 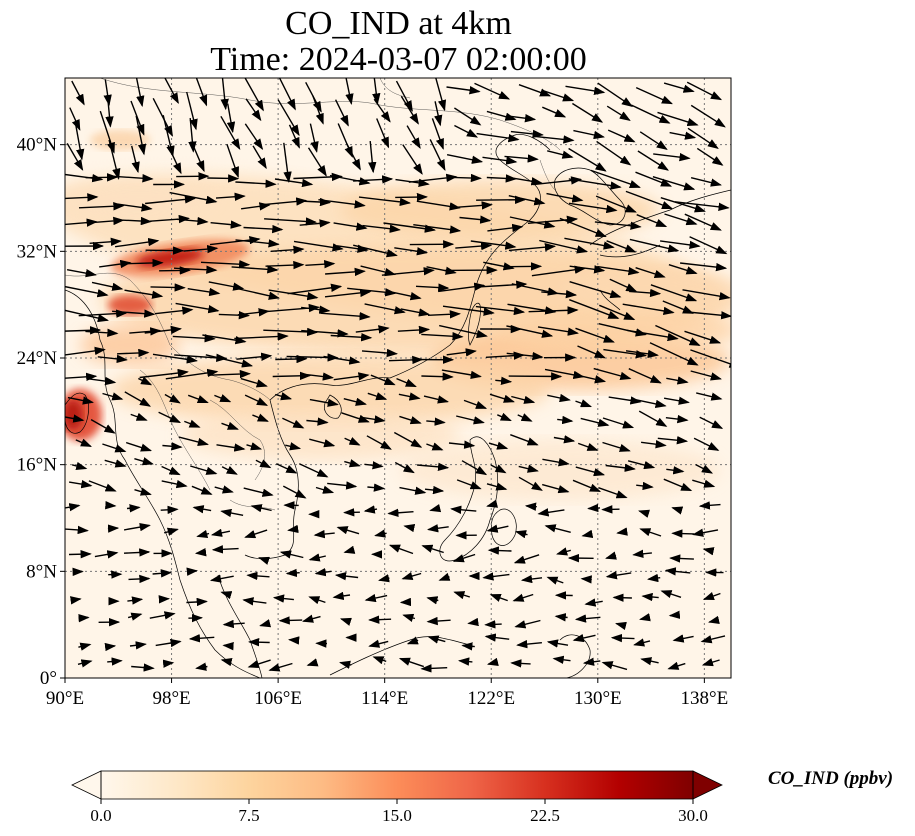 What do you see at coordinates (37, 251) in the screenshot?
I see `lat-tick-label: 32°N` at bounding box center [37, 251].